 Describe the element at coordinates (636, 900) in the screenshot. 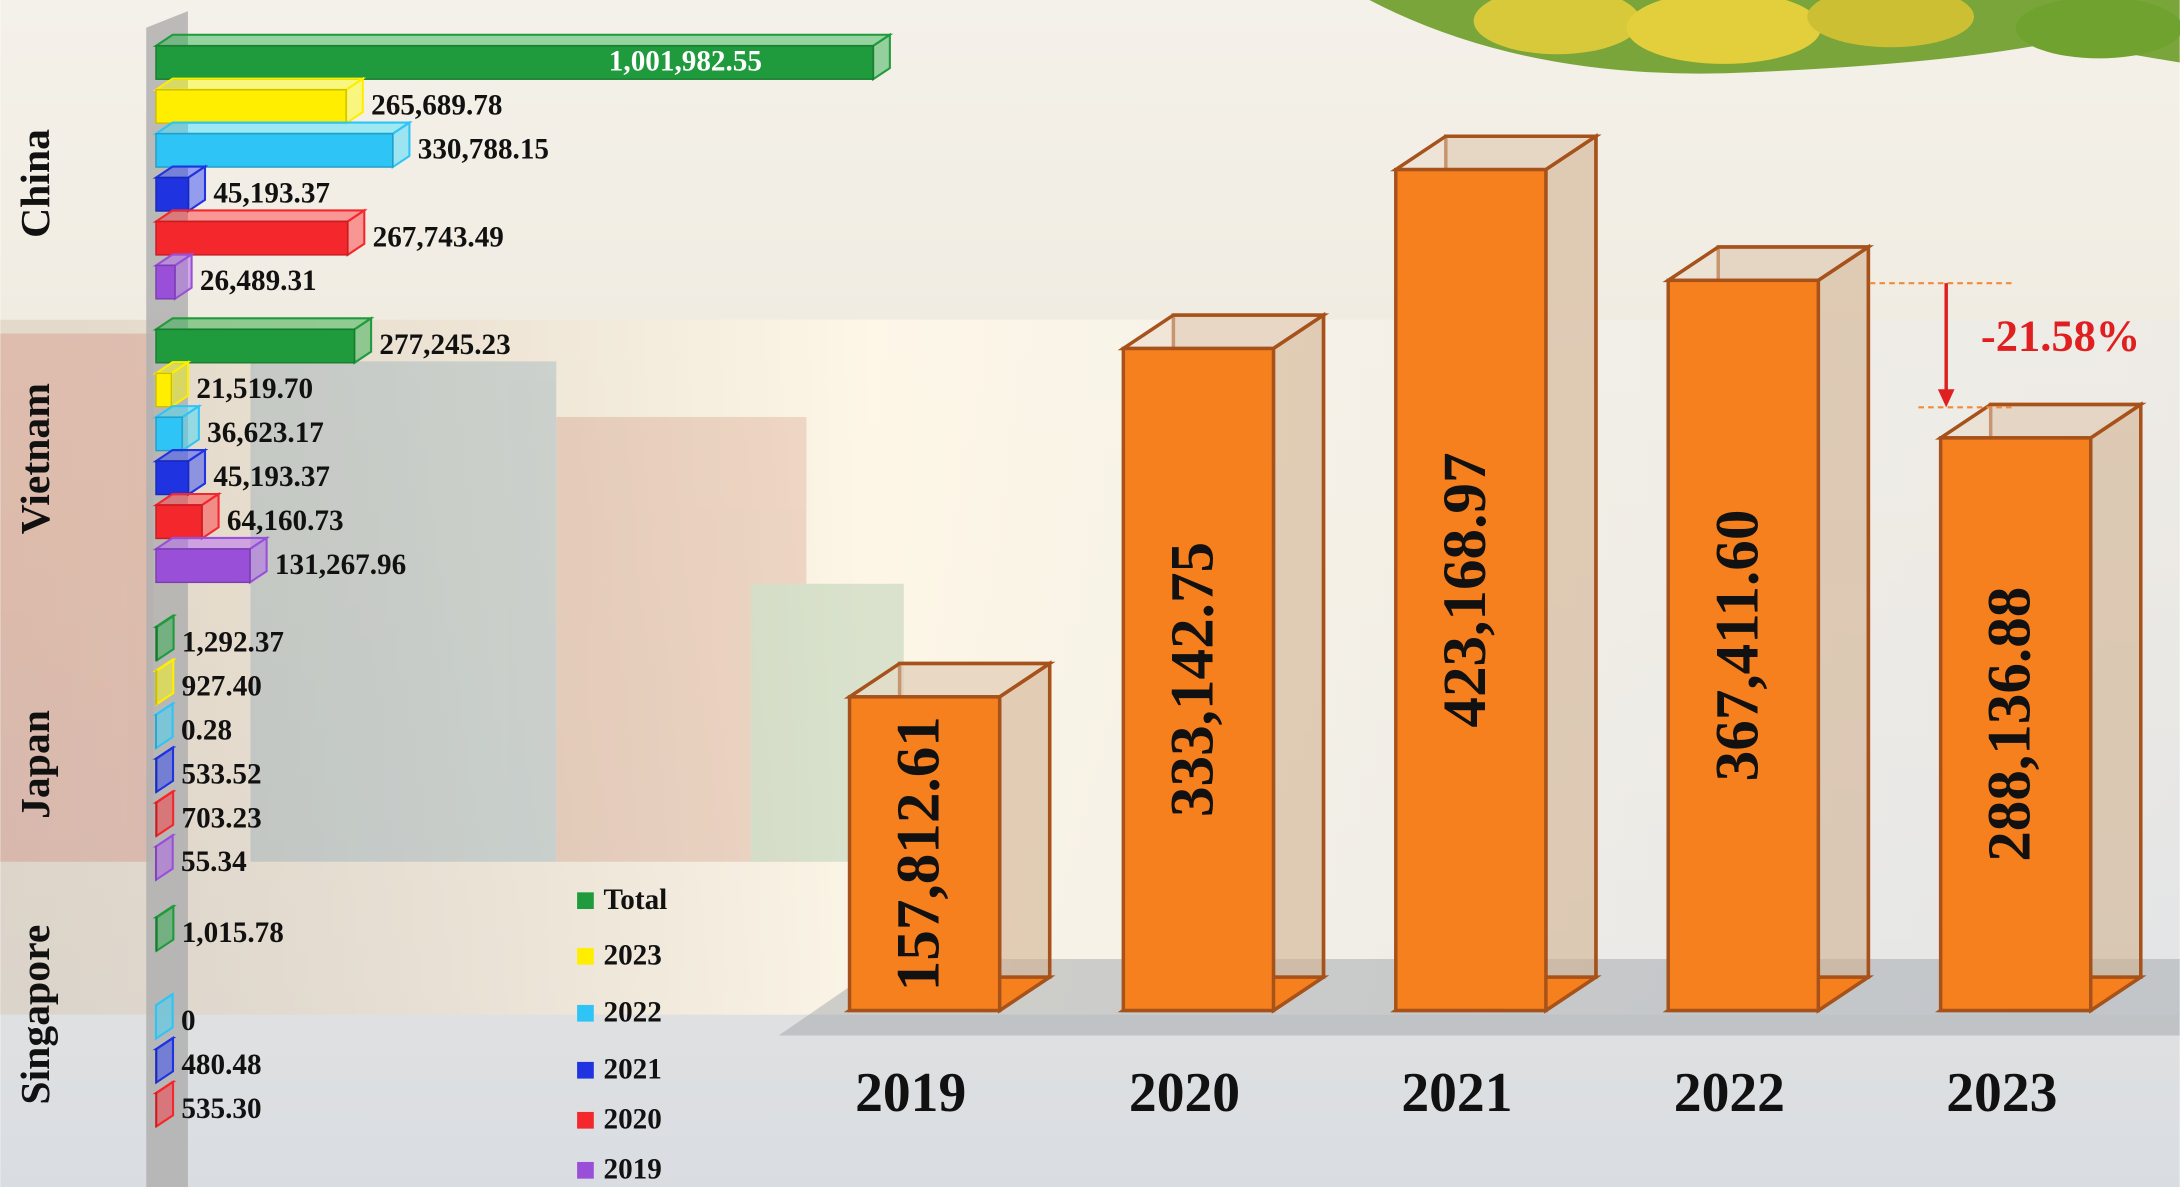

I see `legend-label: Total` at that location.